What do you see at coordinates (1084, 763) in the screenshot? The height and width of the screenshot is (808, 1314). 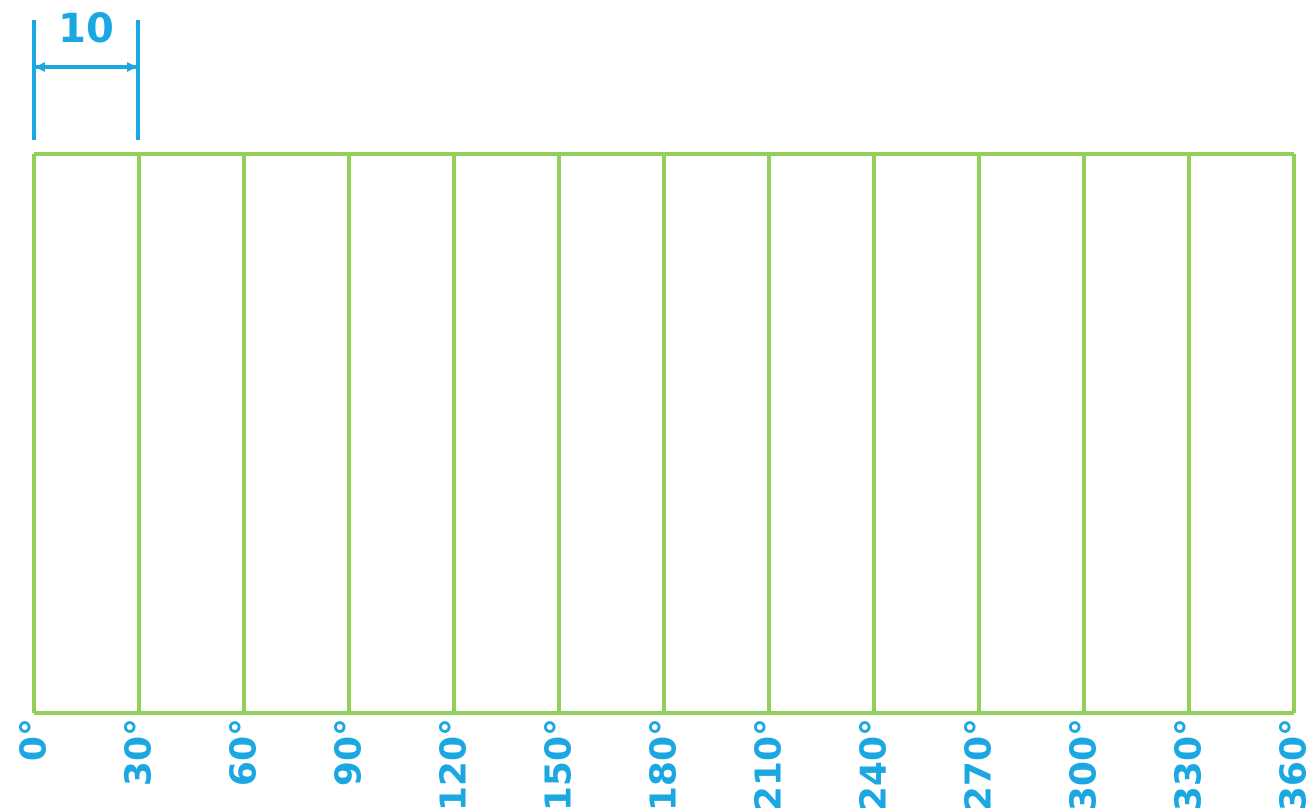 I see `angle-label: 300°` at bounding box center [1084, 763].